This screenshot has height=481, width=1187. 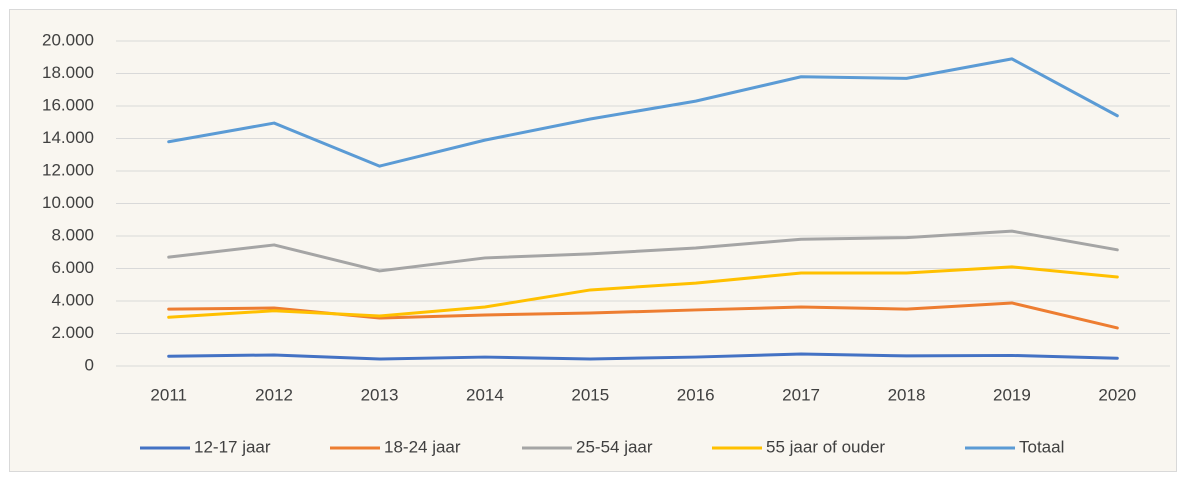 I want to click on x-tick-label: 2014, so click(x=485, y=394).